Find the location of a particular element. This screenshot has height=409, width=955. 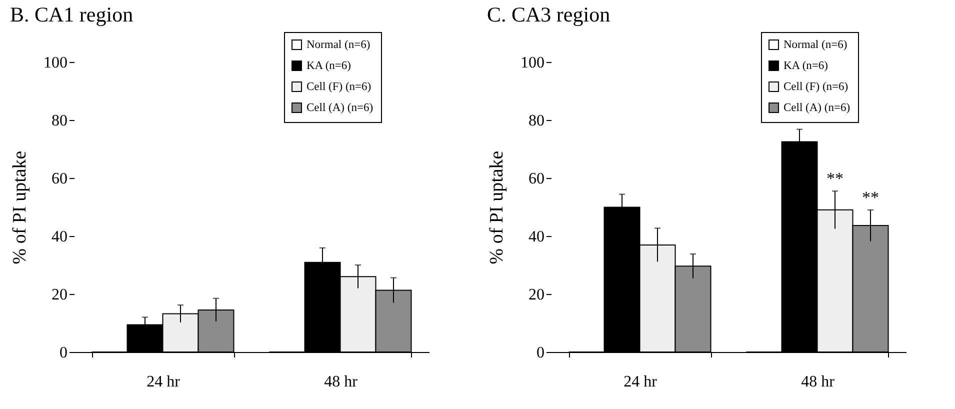

chart-title: C. CA3 region is located at coordinates (549, 14).